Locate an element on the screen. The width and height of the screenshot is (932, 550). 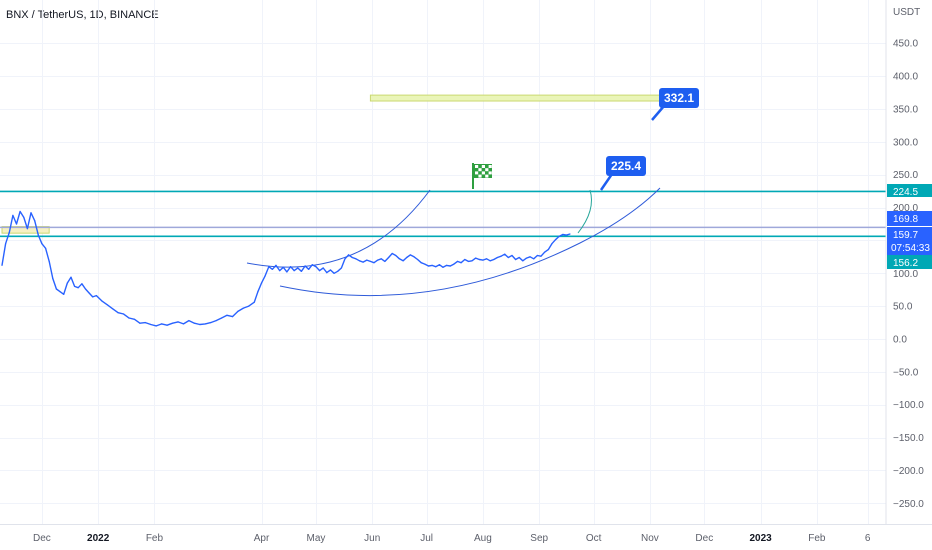
x-tick-label: 2023 is located at coordinates (760, 538).